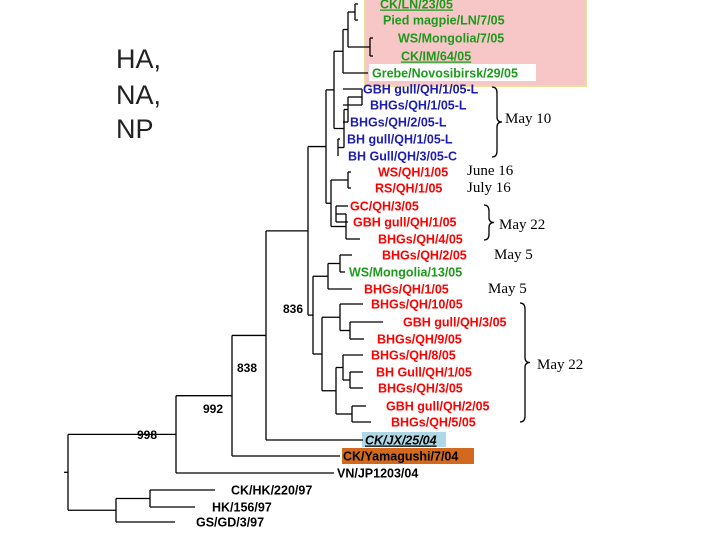  What do you see at coordinates (400, 457) in the screenshot?
I see `leaf-label: CK/Yamagushi/7/04` at bounding box center [400, 457].